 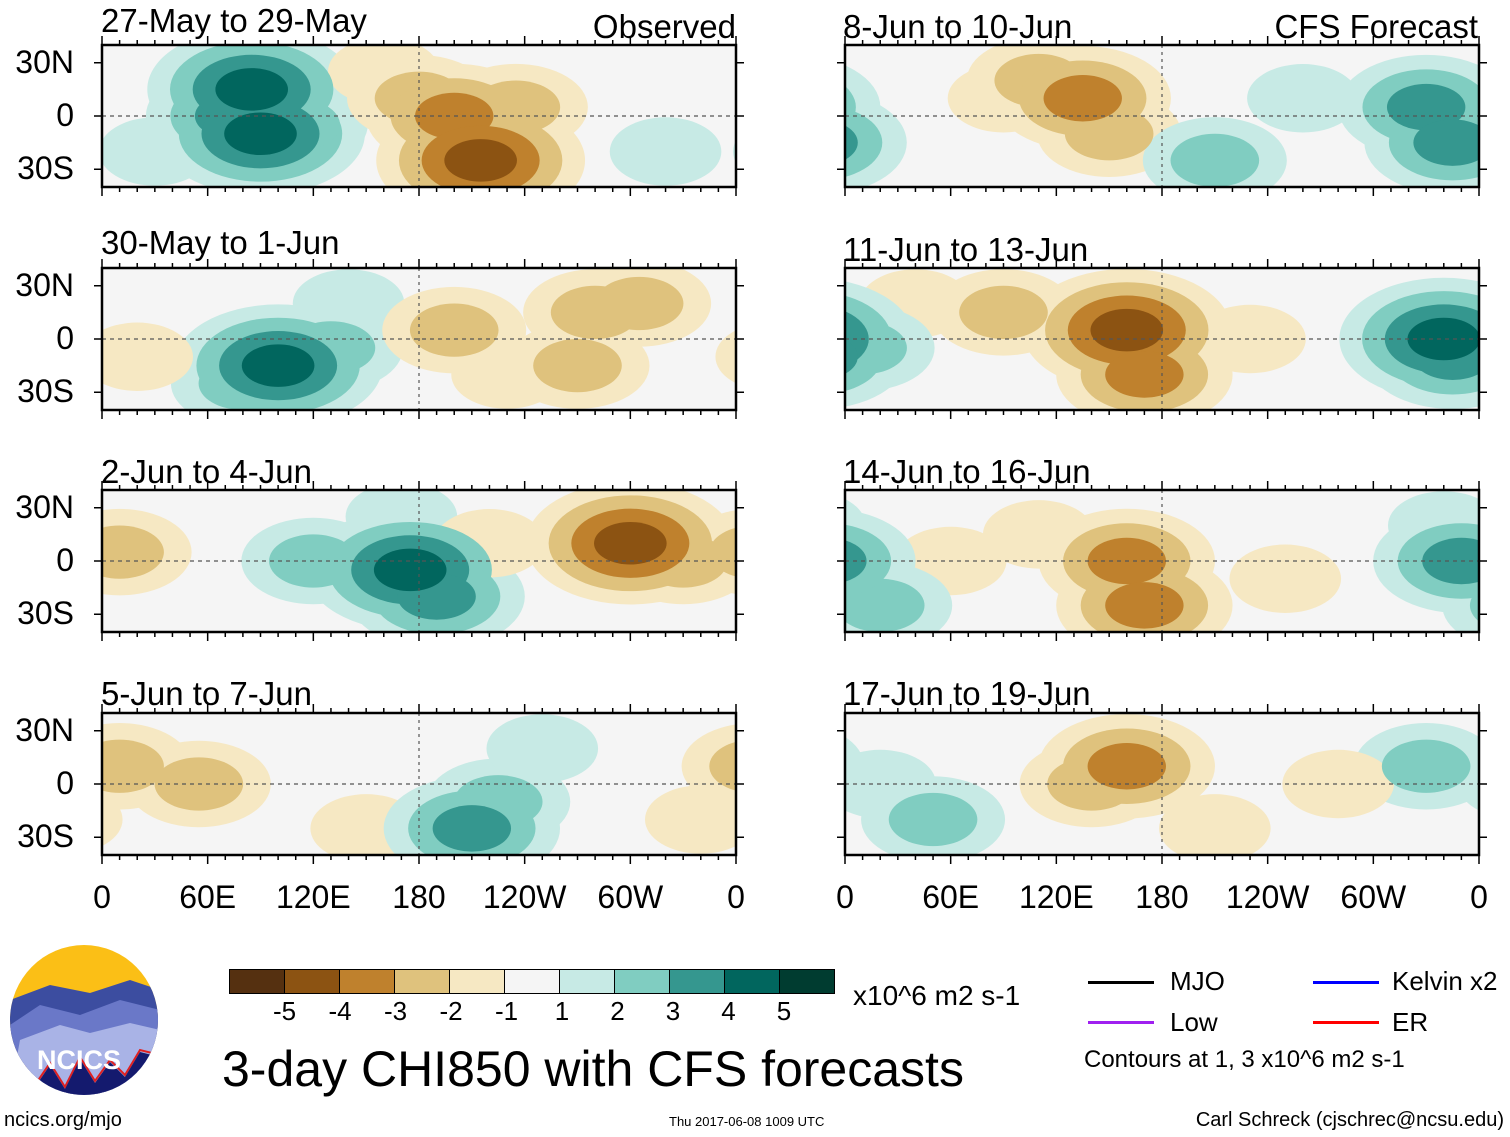 I want to click on legend-er: ER, so click(x=1410, y=1022).